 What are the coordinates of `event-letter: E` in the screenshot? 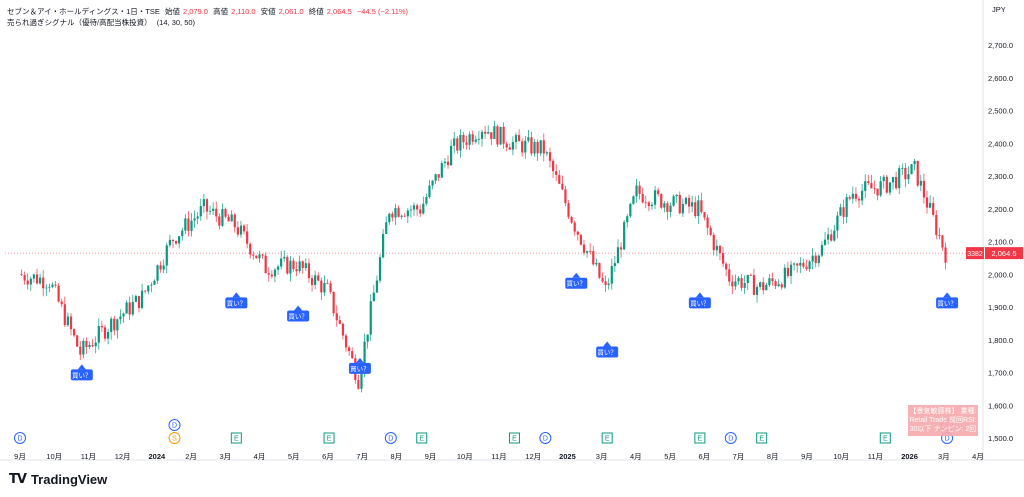 It's located at (514, 439).